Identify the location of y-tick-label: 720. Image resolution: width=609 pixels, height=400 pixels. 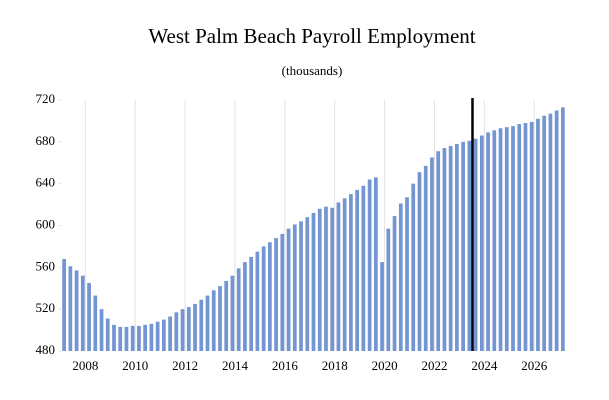
(46, 98).